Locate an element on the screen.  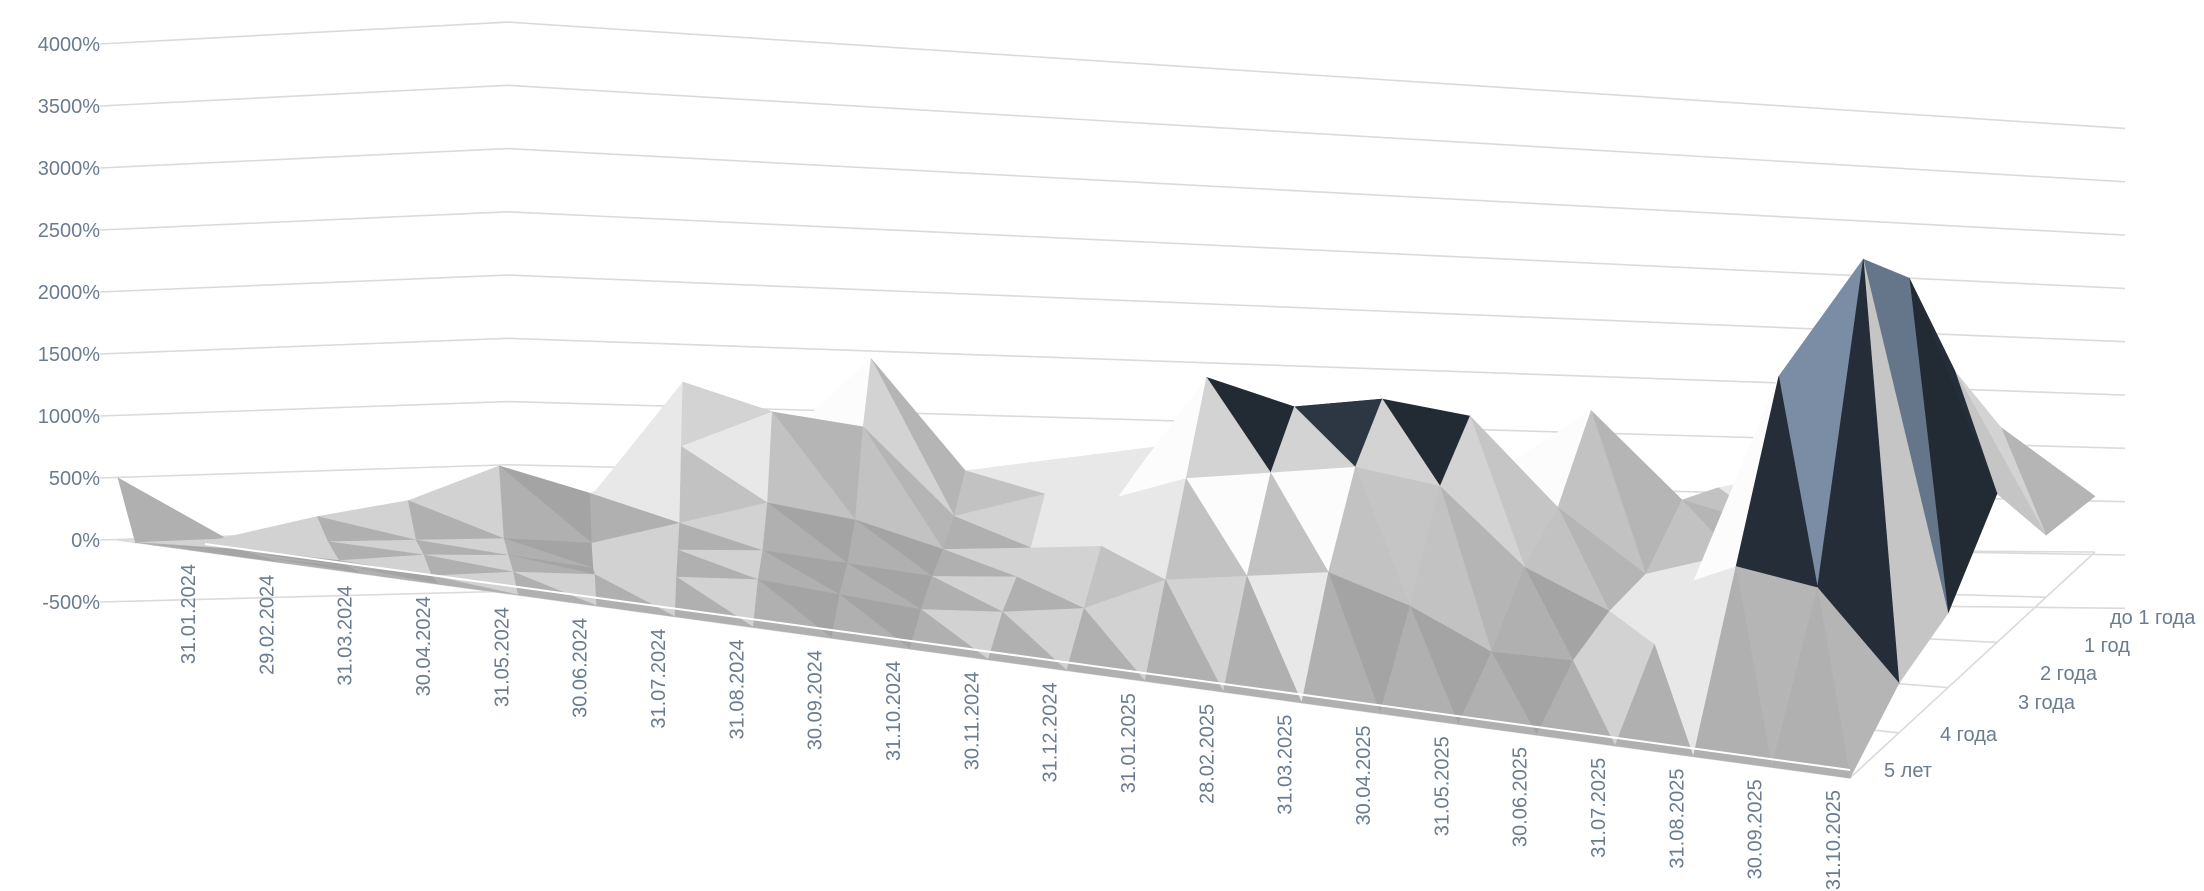
x-tick-label: 30.06.2024 is located at coordinates (581, 668).